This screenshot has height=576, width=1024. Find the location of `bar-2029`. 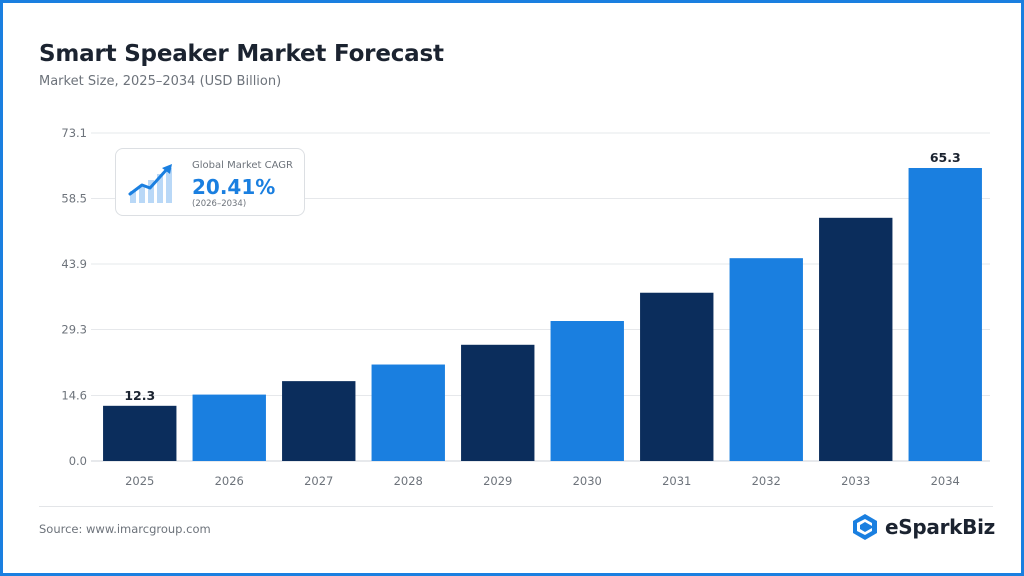

bar-2029 is located at coordinates (498, 402).